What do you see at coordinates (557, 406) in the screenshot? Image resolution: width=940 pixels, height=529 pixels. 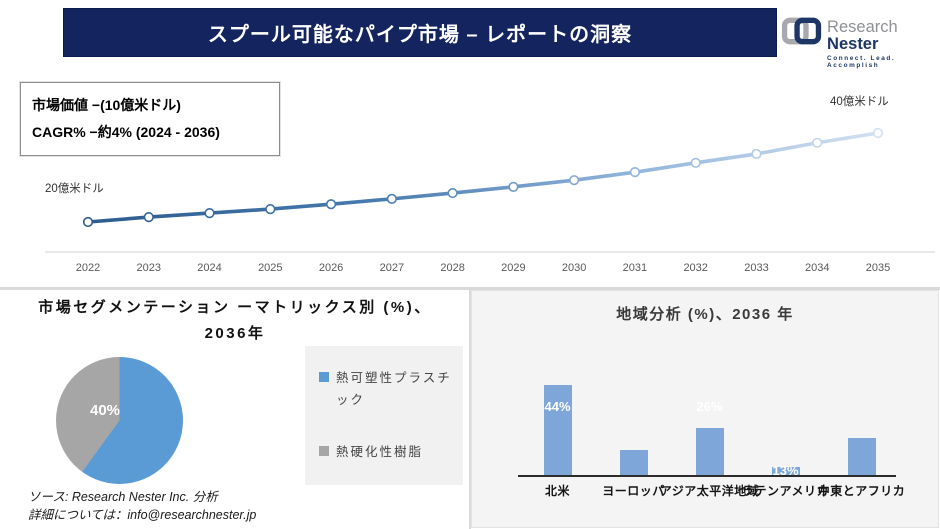 I see `bar-value-label: 44%` at bounding box center [557, 406].